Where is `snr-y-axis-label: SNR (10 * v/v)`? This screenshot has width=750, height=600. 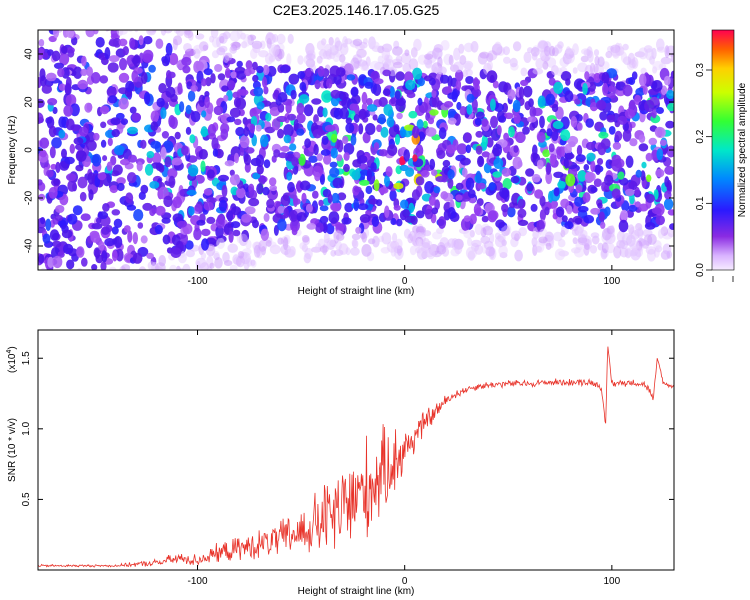 snr-y-axis-label: SNR (10 * v/v) is located at coordinates (12, 450).